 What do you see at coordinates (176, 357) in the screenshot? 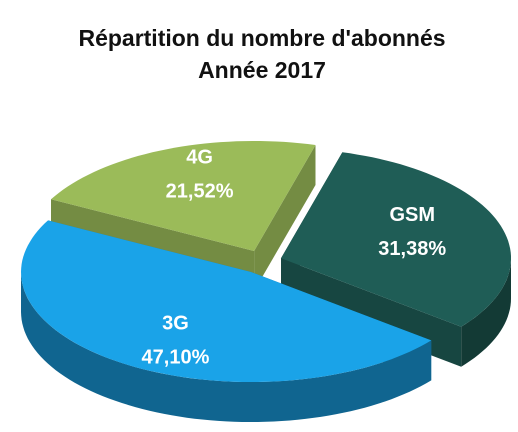
I see `slice-value-label: 47,10%` at bounding box center [176, 357].